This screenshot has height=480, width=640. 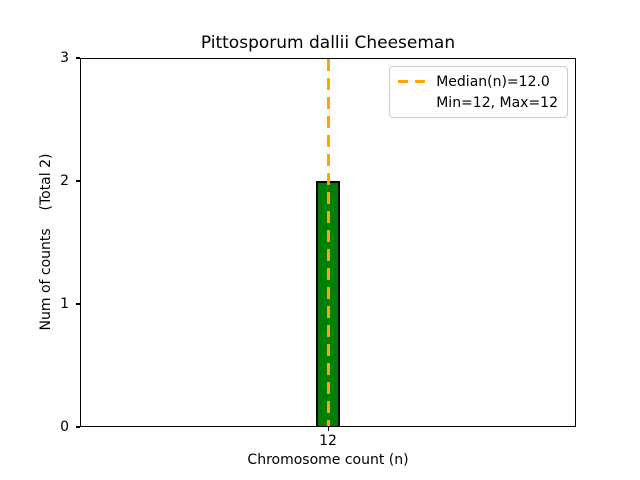 I want to click on y-tick: 2, so click(x=70, y=181).